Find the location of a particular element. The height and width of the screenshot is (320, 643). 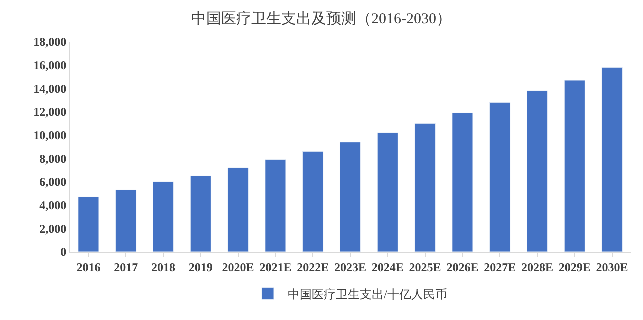

y-tick-label: 8,000 is located at coordinates (53, 159).